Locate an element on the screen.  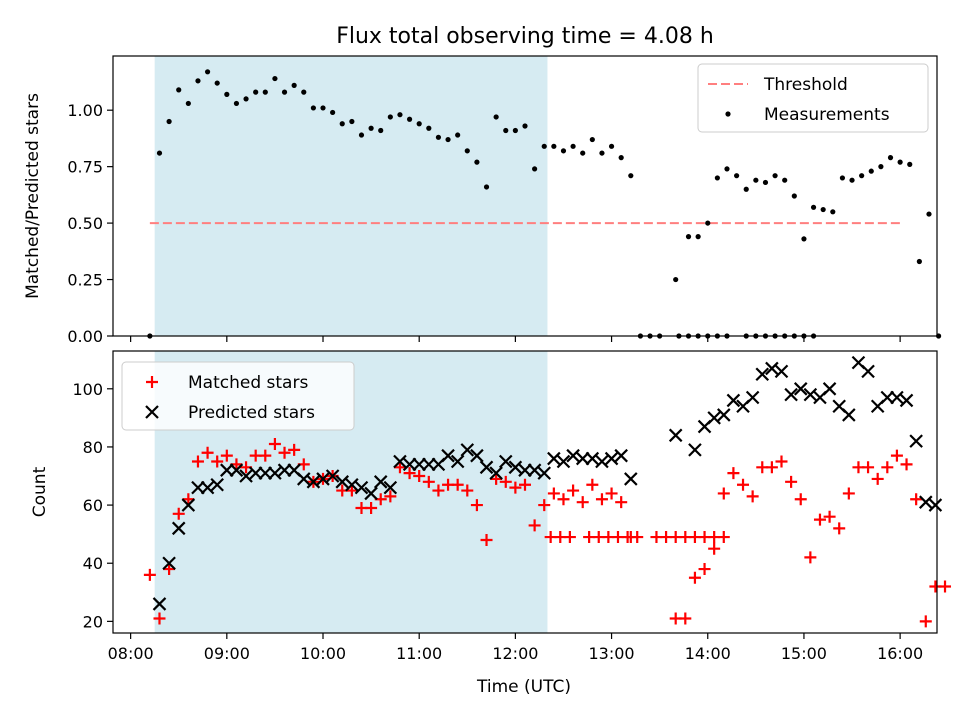
x-tick-label: 13:00 is located at coordinates (612, 653).